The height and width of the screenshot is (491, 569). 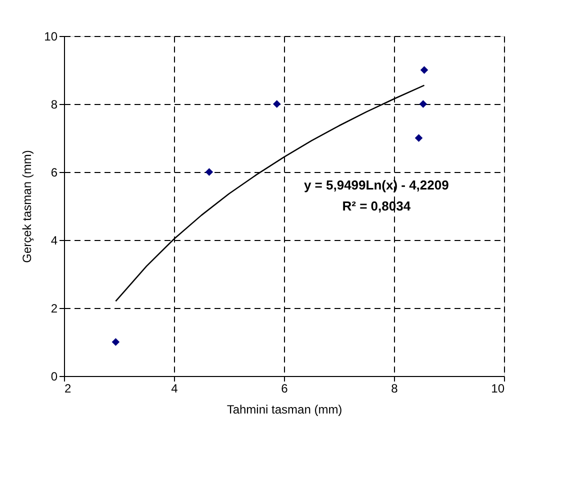 I want to click on y-tick-label: 0, so click(x=54, y=377).